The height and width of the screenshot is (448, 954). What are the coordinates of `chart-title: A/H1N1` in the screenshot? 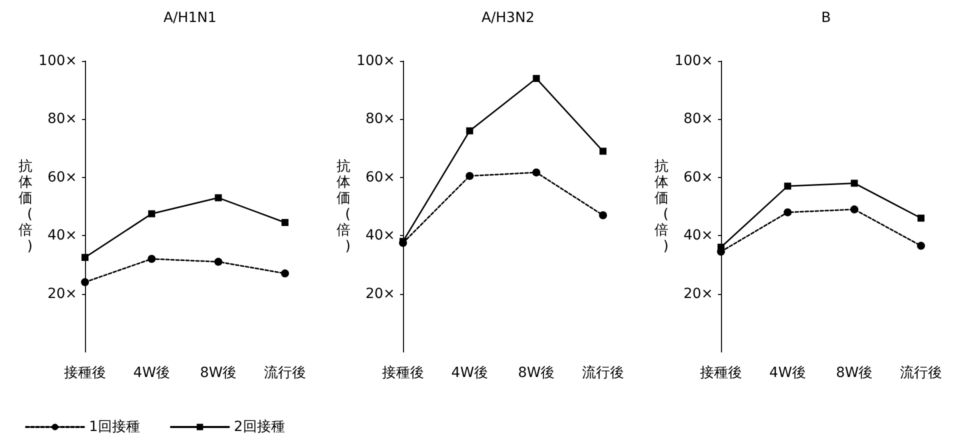 It's located at (190, 18).